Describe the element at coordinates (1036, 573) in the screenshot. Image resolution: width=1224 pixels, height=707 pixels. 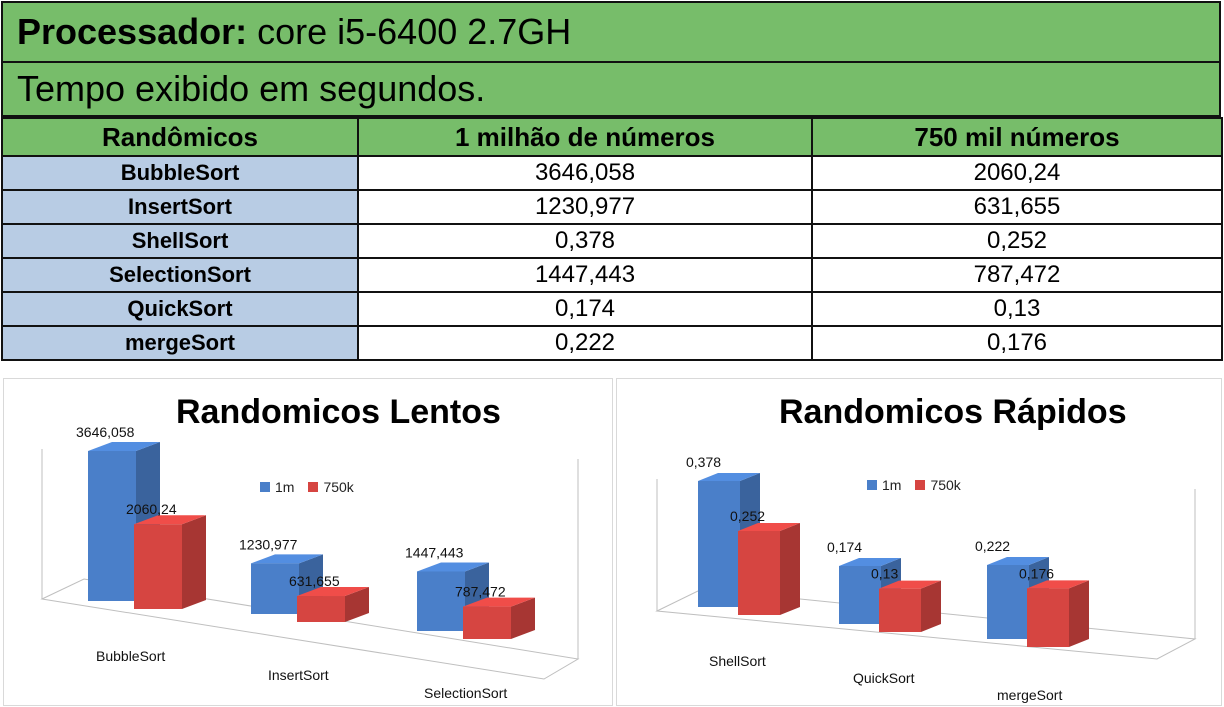
I see `data-label: 0,176` at that location.